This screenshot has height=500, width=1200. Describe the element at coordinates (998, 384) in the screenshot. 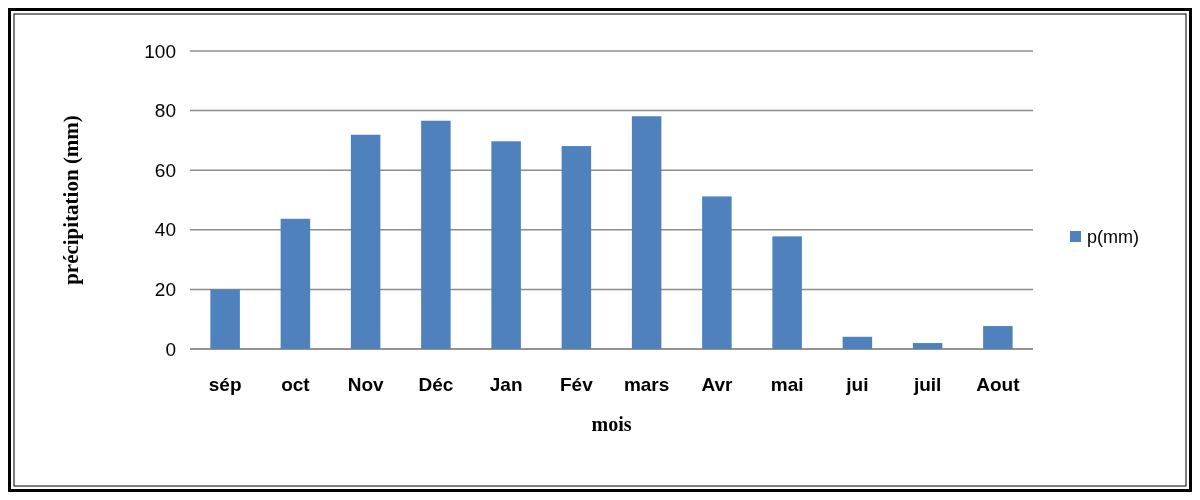

I see `x-tick-label: Aout` at that location.